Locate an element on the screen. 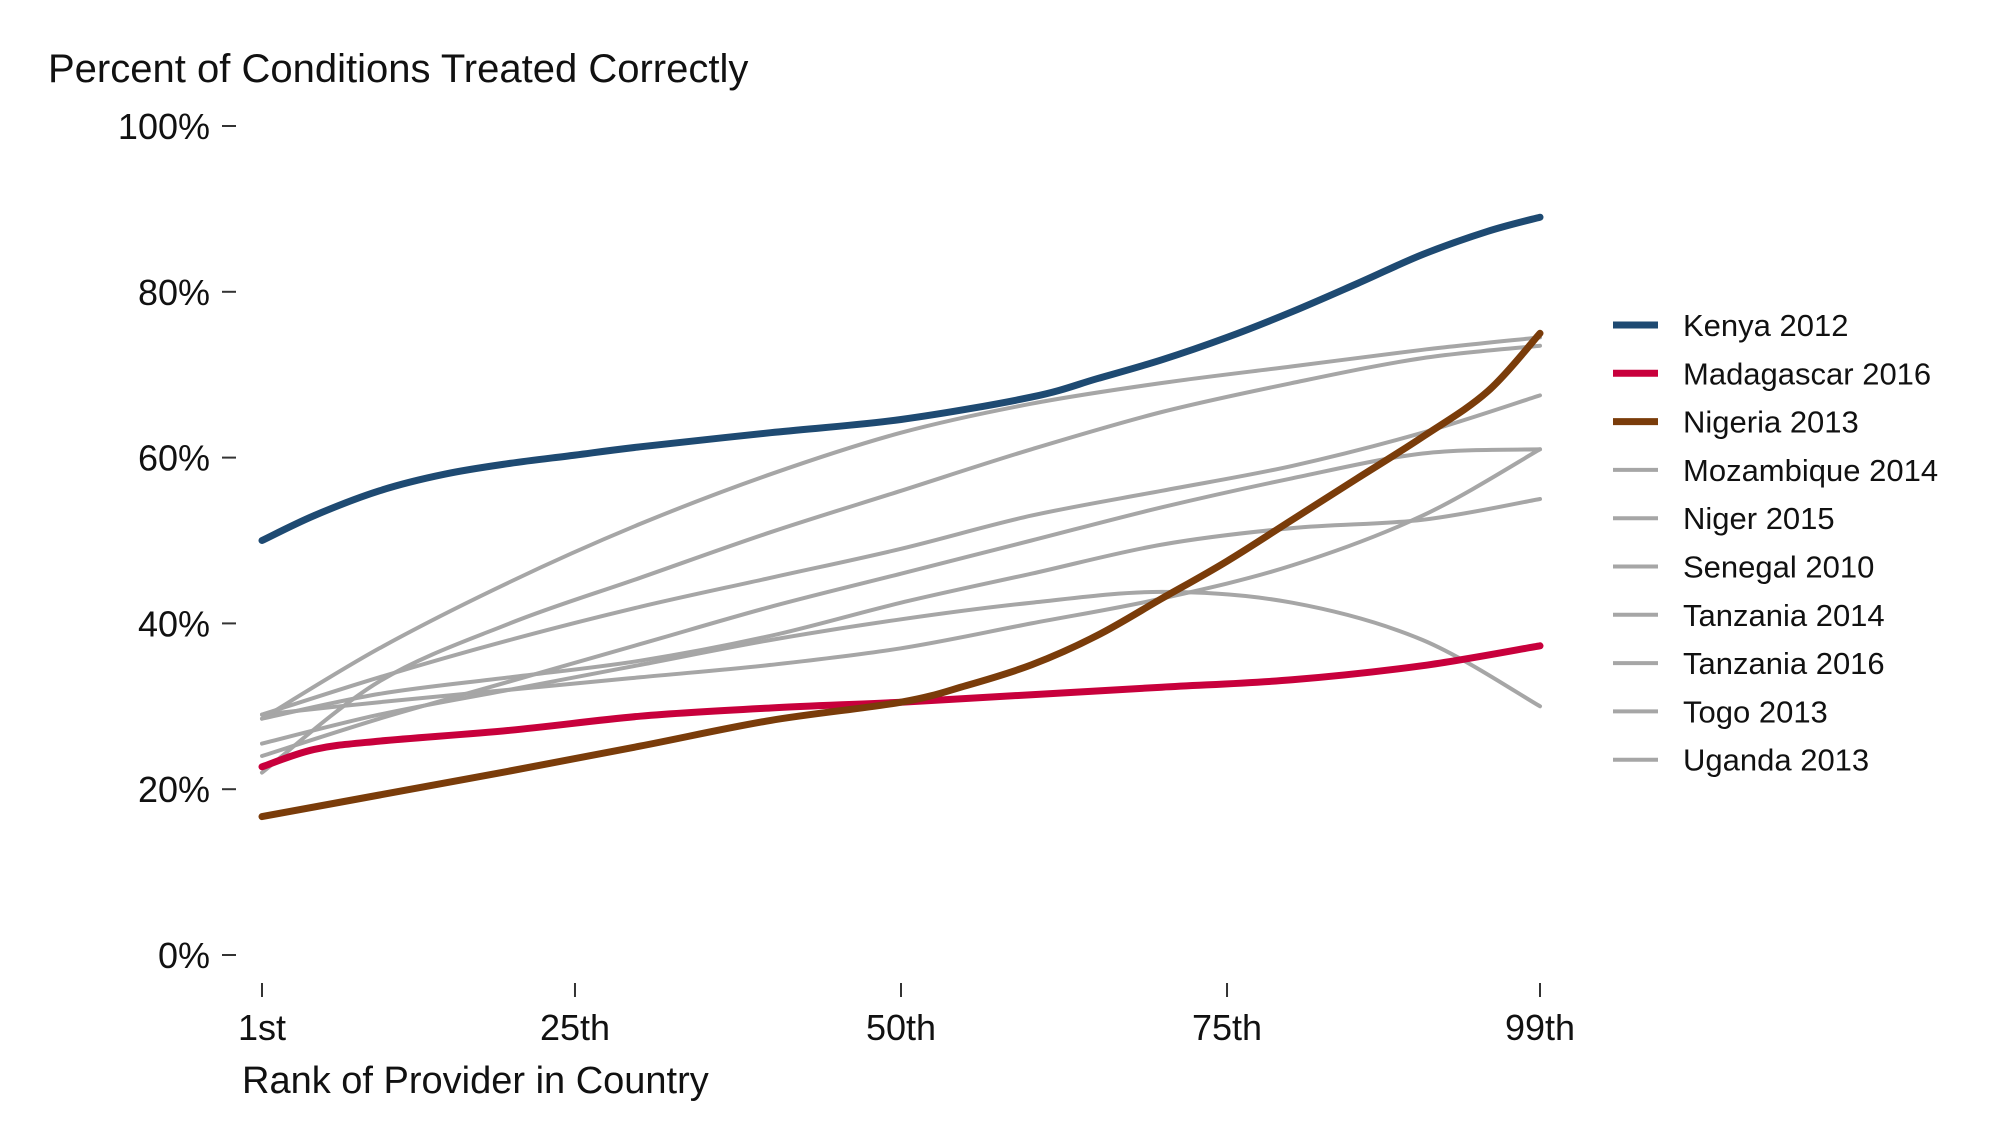 Image resolution: width=2000 pixels, height=1143 pixels. x-tick-label: 1st is located at coordinates (262, 1027).